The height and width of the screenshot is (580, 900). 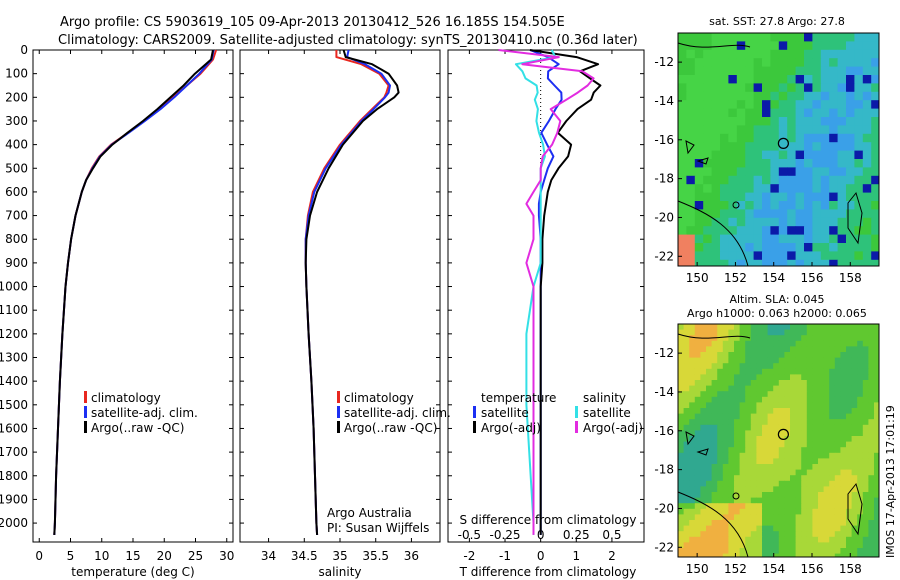 I want to click on map-lat-label: -14, so click(x=664, y=101).